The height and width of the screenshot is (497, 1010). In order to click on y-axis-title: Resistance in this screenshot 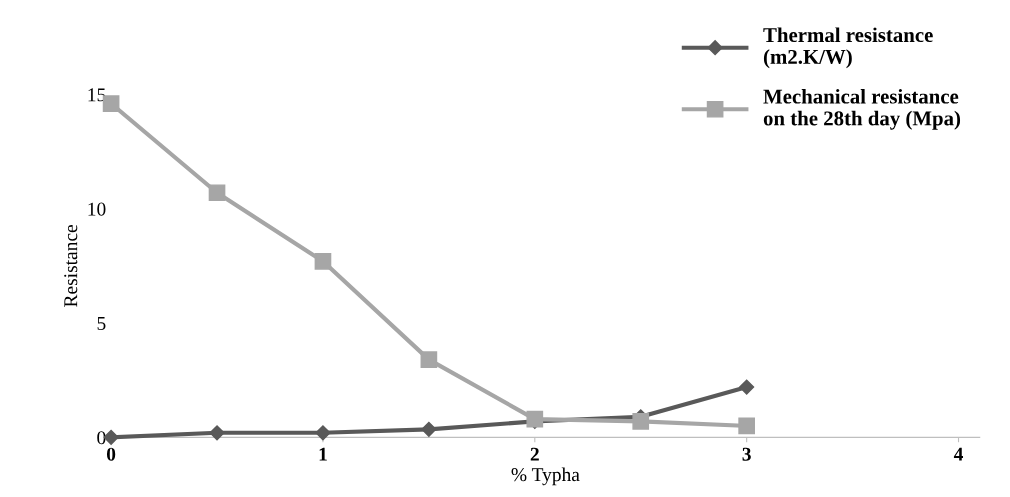, I will do `click(71, 266)`.